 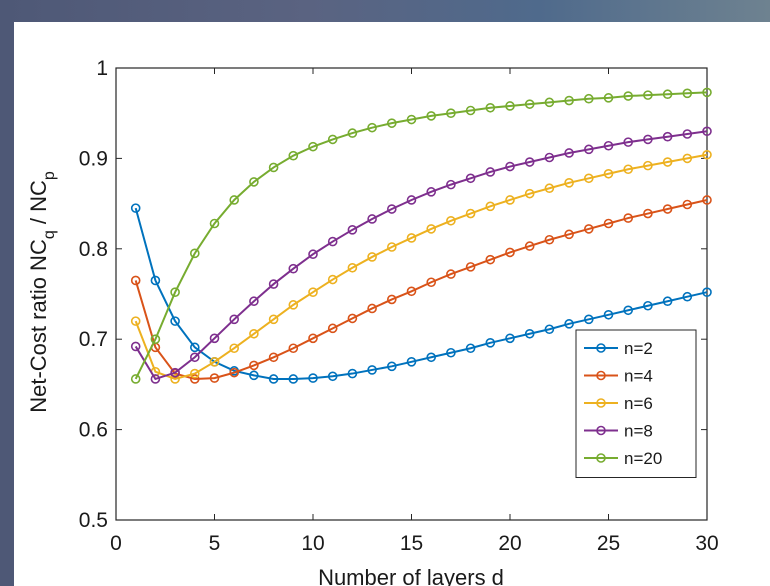 I want to click on legend-item: n=2, so click(x=618, y=348).